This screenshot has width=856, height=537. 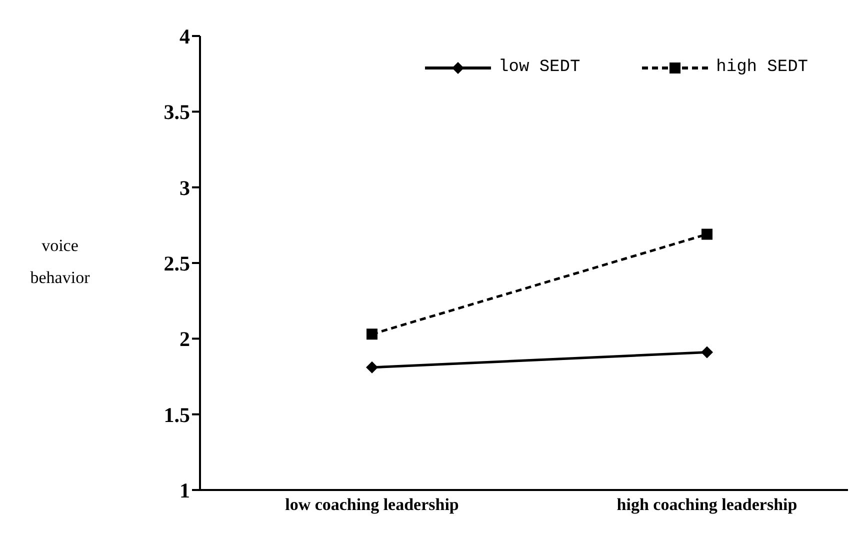 What do you see at coordinates (707, 504) in the screenshot?
I see `x-tick-label: high coaching leadership` at bounding box center [707, 504].